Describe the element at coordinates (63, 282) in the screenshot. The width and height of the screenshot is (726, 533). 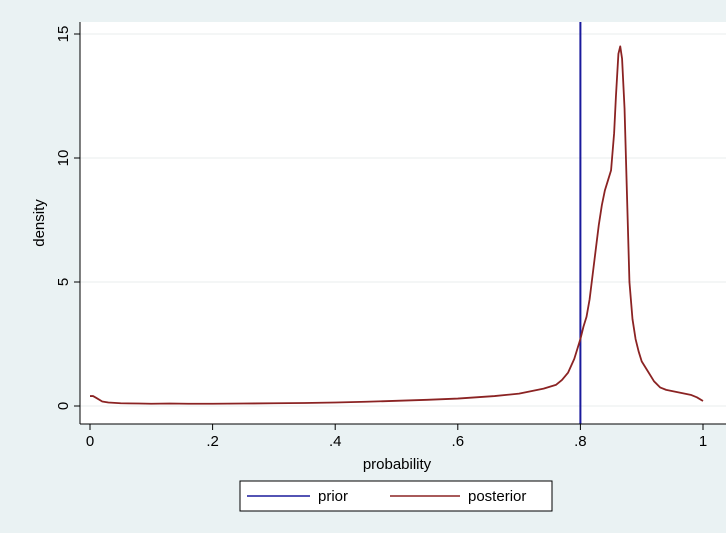
I see `y-tick-label: 5` at that location.